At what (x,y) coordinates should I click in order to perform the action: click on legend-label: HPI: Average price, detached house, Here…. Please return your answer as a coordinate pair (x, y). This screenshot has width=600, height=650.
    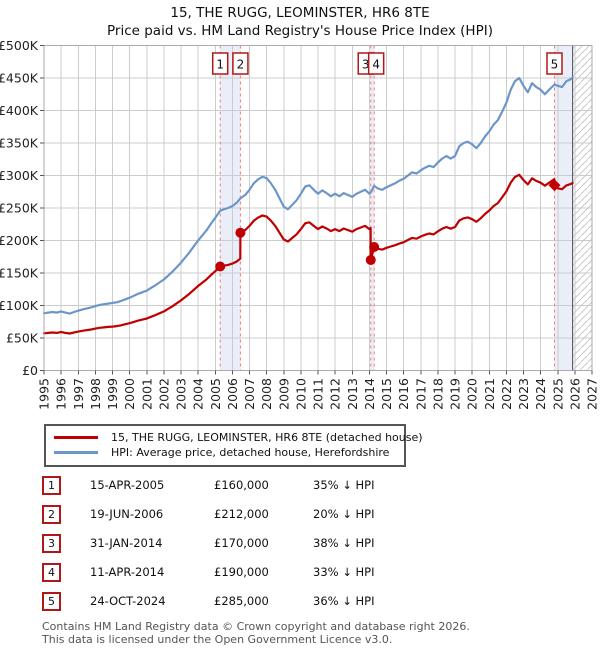
    Looking at the image, I should click on (250, 452).